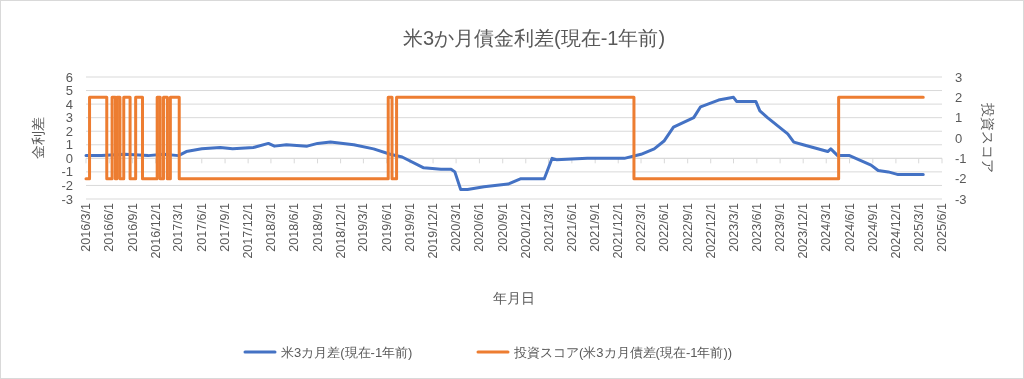 The width and height of the screenshot is (1024, 379). What do you see at coordinates (67, 199) in the screenshot?
I see `y-tick-label: -3` at bounding box center [67, 199].